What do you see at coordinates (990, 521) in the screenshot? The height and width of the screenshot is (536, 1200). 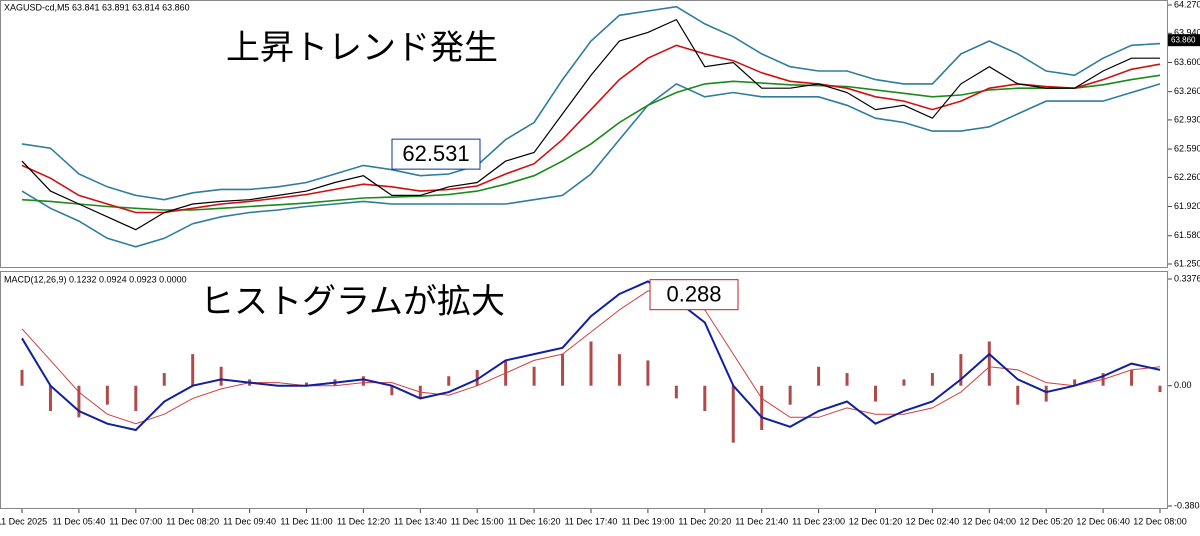 I see `x-tick-label: 12 Dec 04:00` at bounding box center [990, 521].